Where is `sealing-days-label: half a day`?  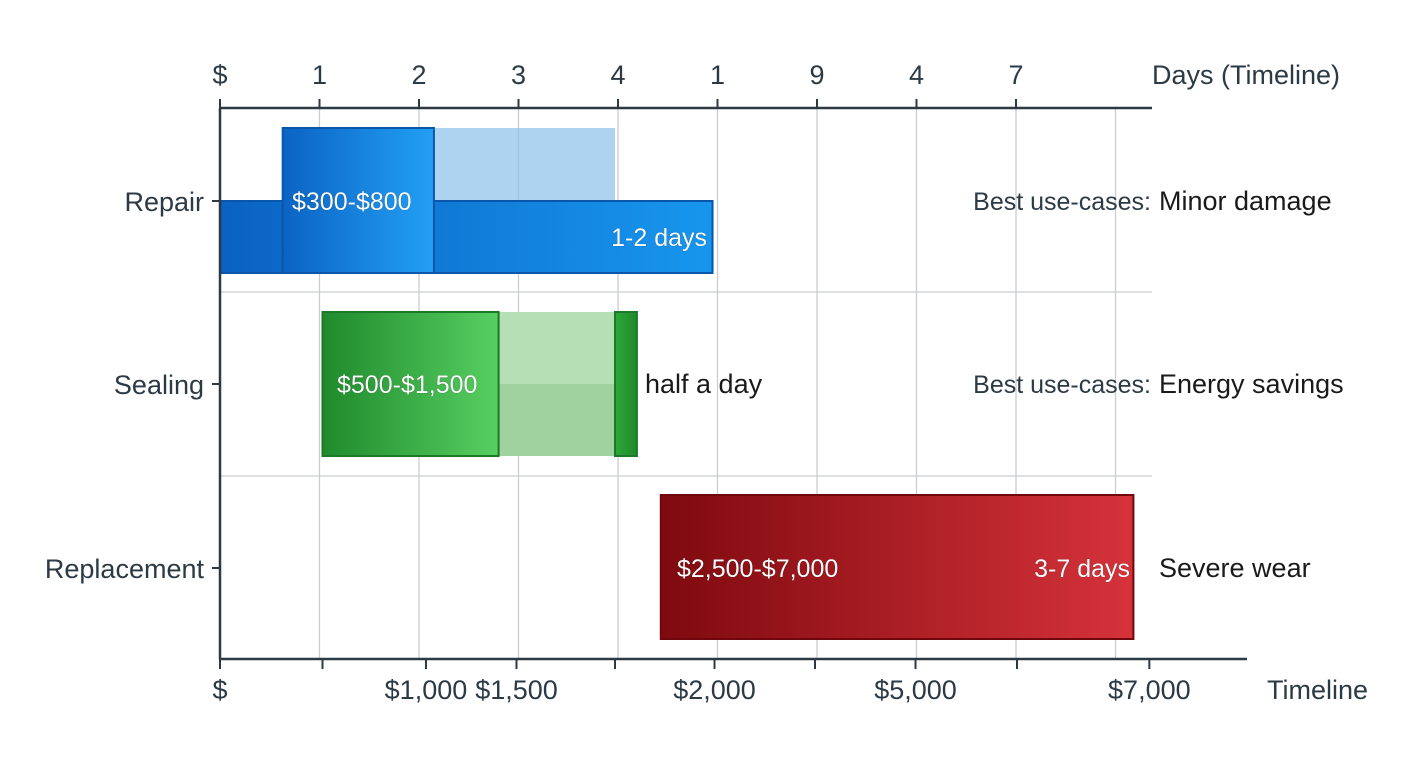
sealing-days-label: half a day is located at coordinates (704, 384).